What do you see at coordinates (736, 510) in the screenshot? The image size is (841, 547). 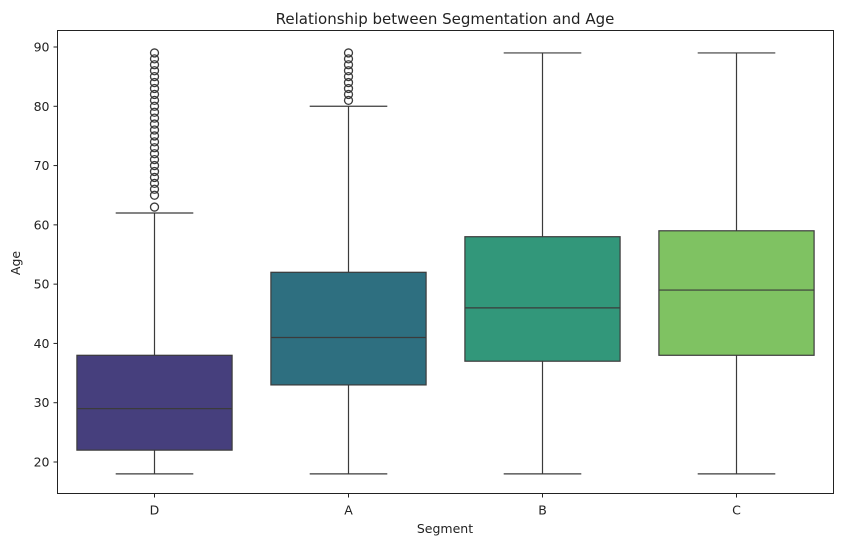 I see `x-tick-label: C` at bounding box center [736, 510].